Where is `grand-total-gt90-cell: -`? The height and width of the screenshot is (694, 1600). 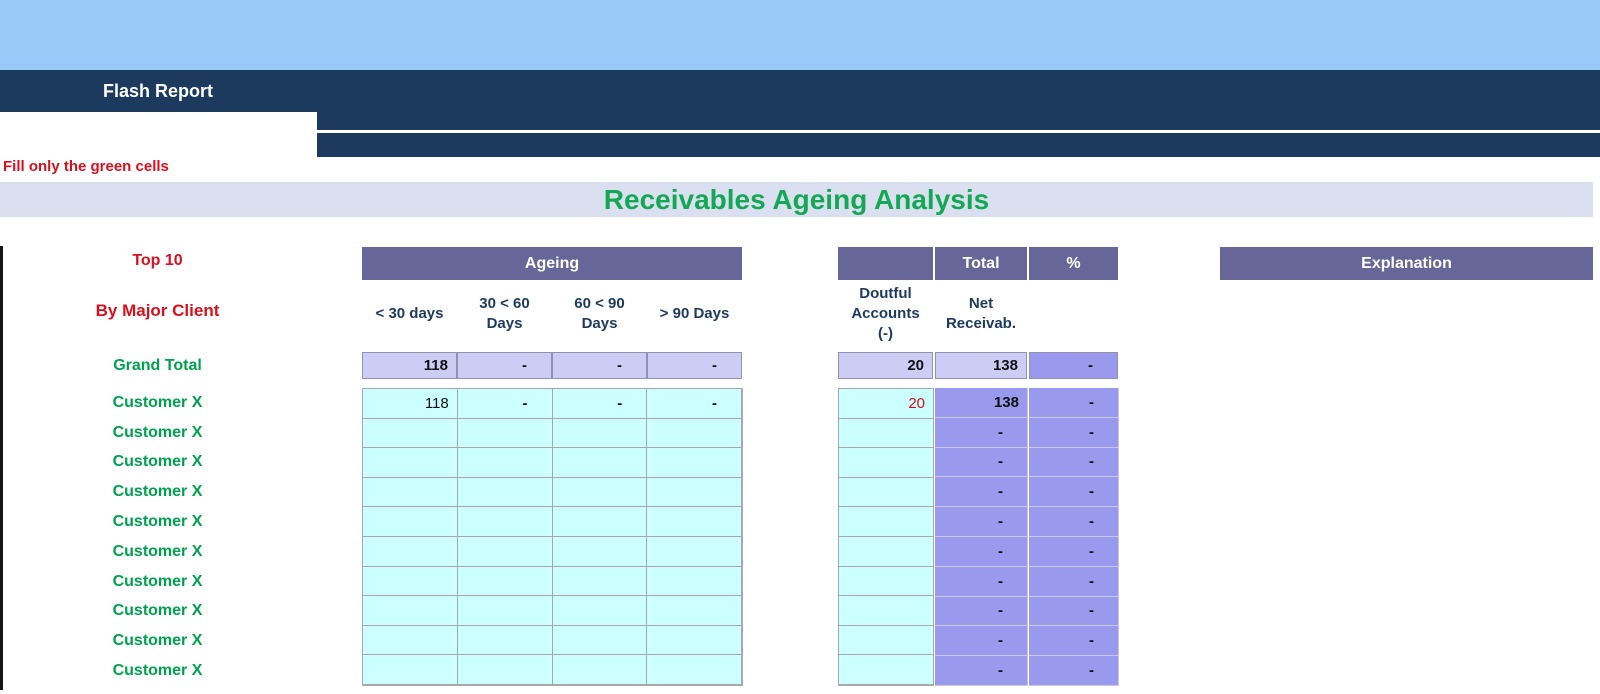 grand-total-gt90-cell: - is located at coordinates (694, 365).